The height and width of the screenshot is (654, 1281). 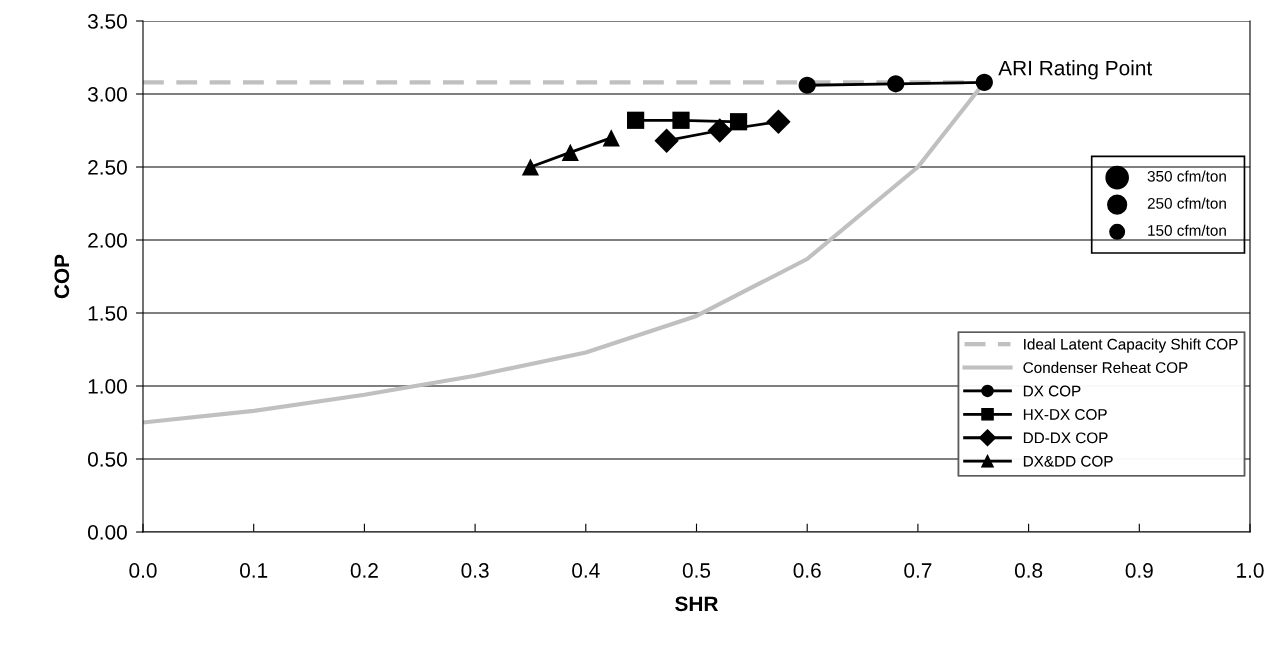 What do you see at coordinates (1052, 391) in the screenshot?
I see `legend-label: DX COP` at bounding box center [1052, 391].